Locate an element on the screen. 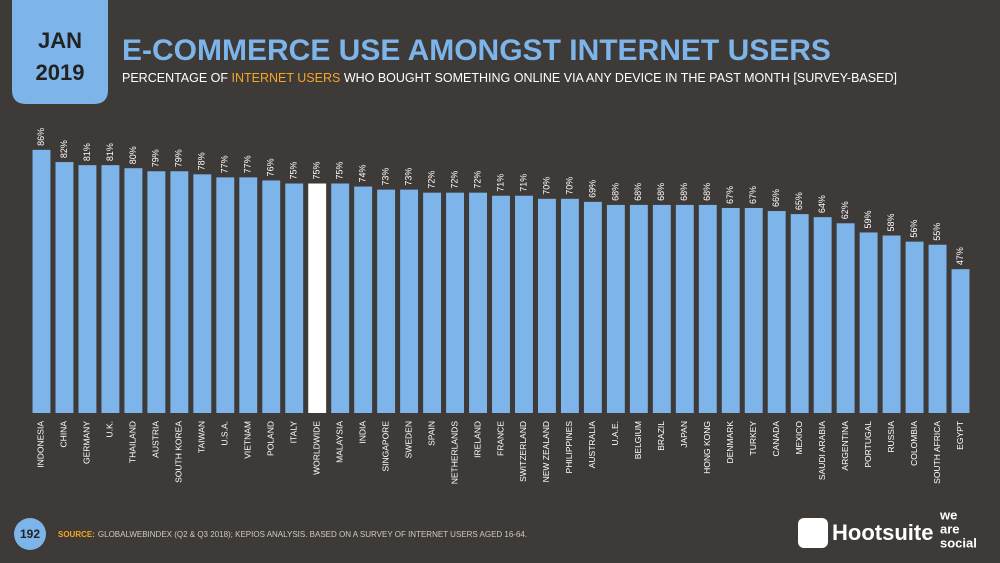 The height and width of the screenshot is (563, 1000). year: 2019 is located at coordinates (60, 72).